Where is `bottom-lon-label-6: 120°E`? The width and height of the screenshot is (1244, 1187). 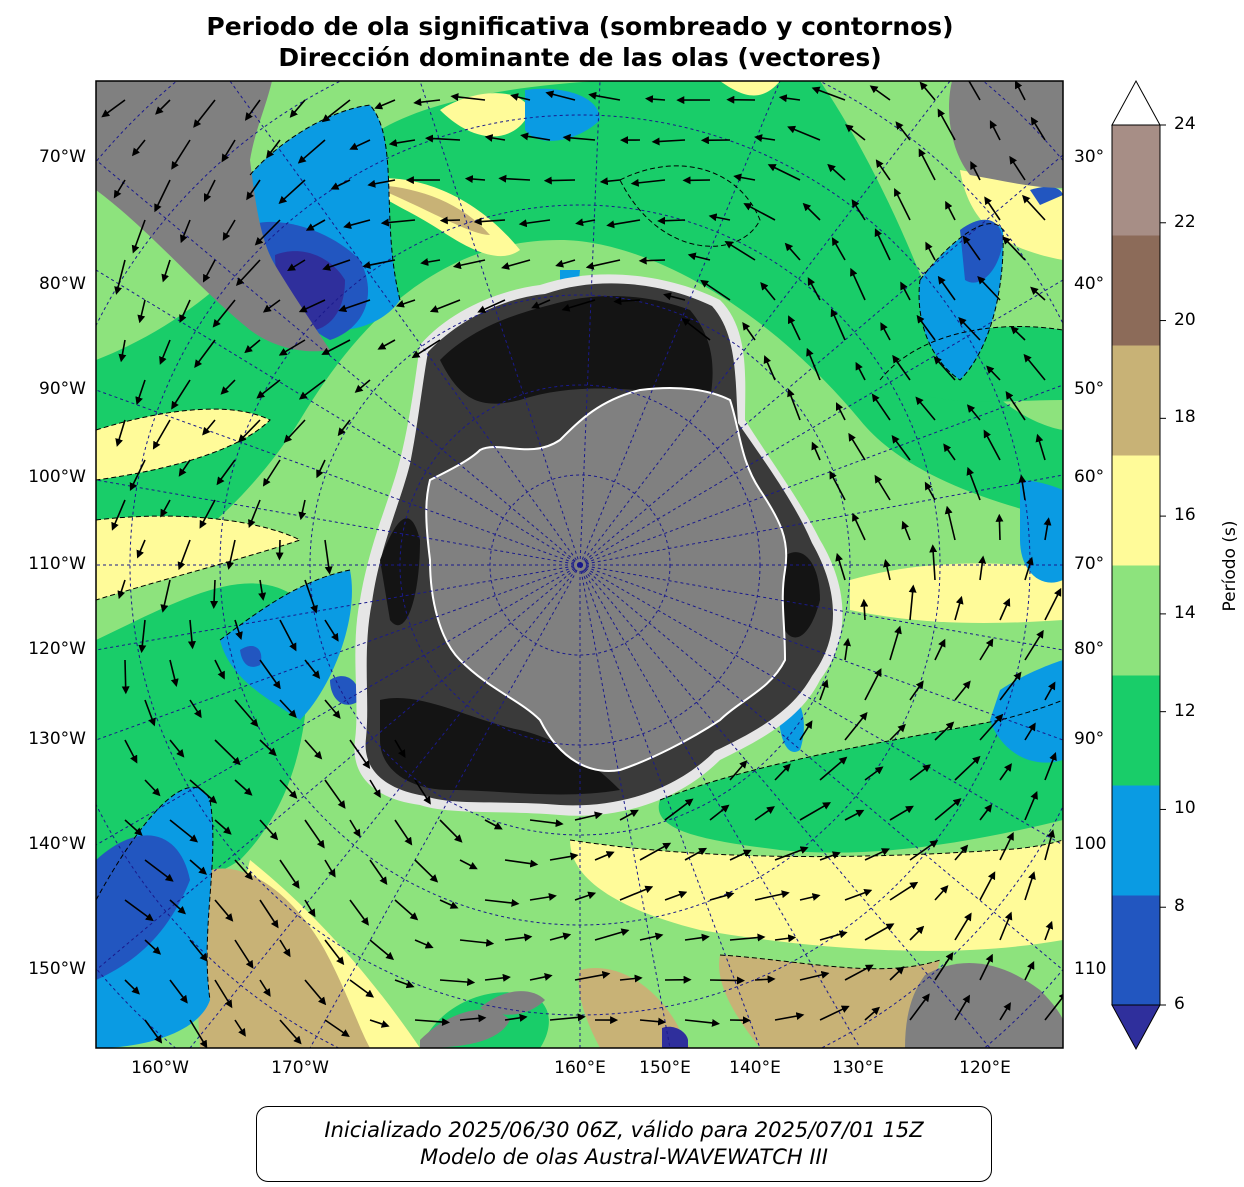
bottom-lon-label-6: 120°E is located at coordinates (985, 1068).